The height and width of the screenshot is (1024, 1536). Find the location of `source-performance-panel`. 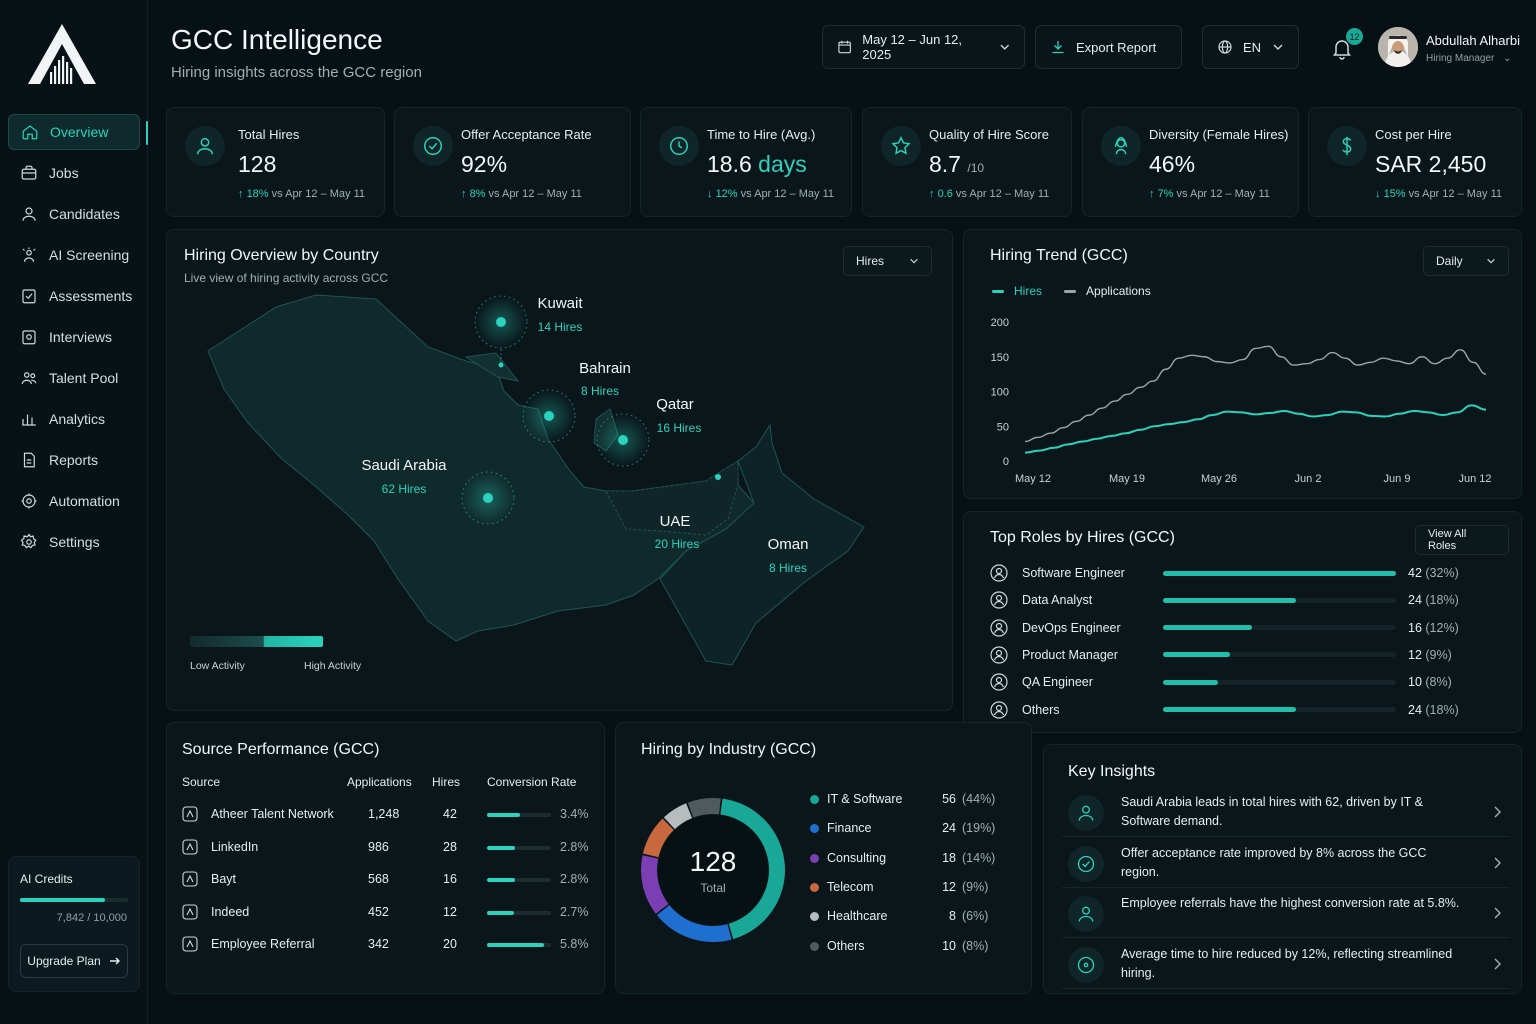

source-performance-panel is located at coordinates (385, 858).